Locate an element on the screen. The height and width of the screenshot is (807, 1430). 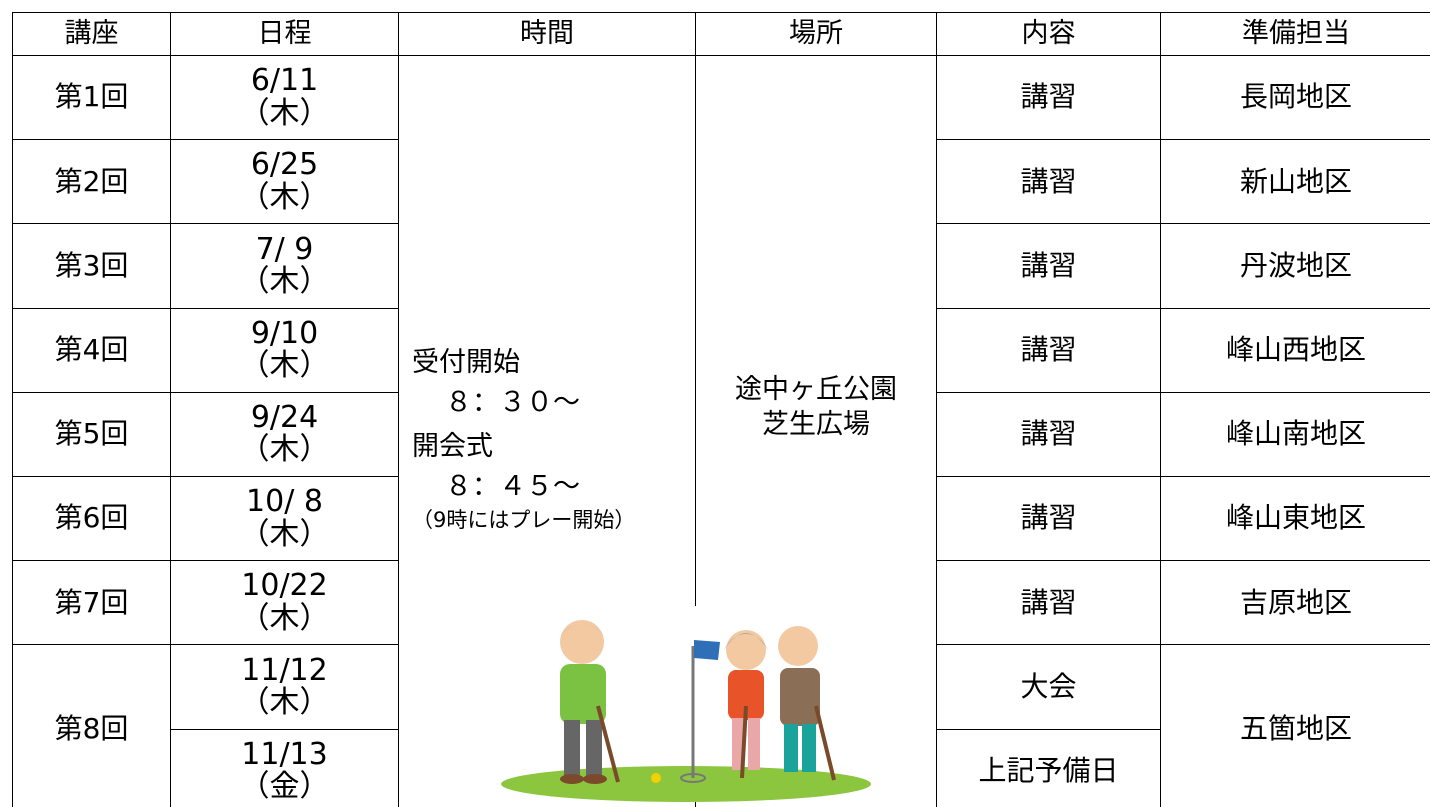
date-cell: 10/22 （木） is located at coordinates (284, 603).